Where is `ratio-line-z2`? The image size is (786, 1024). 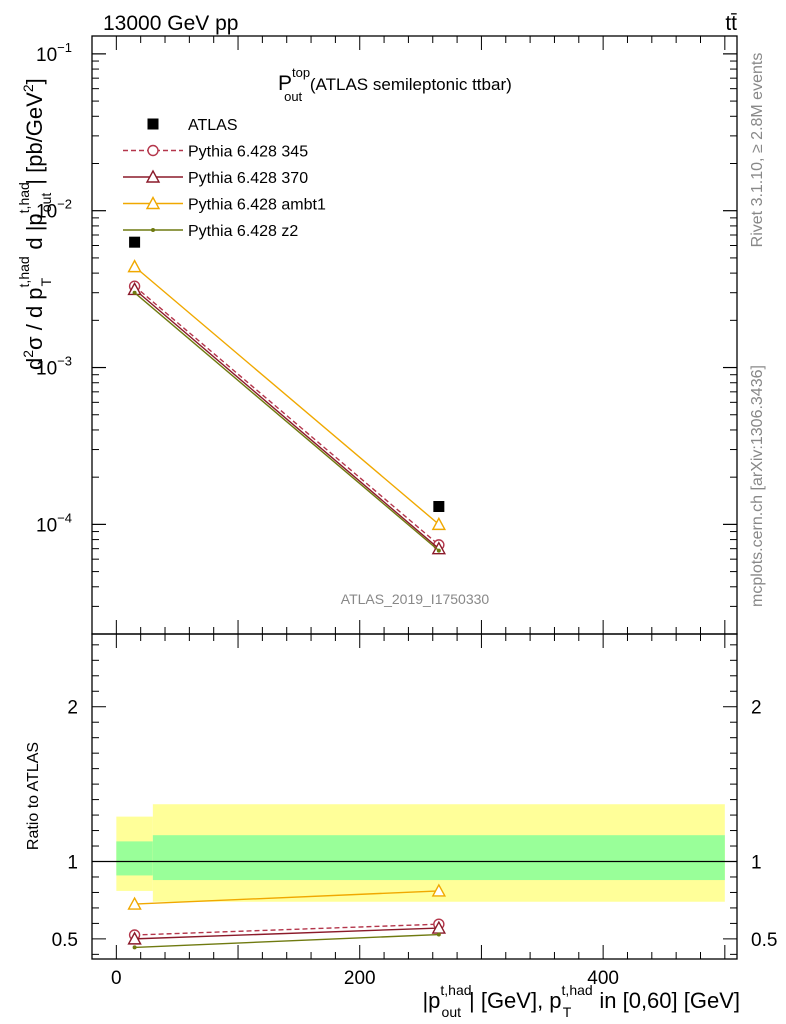 ratio-line-z2 is located at coordinates (286, 941).